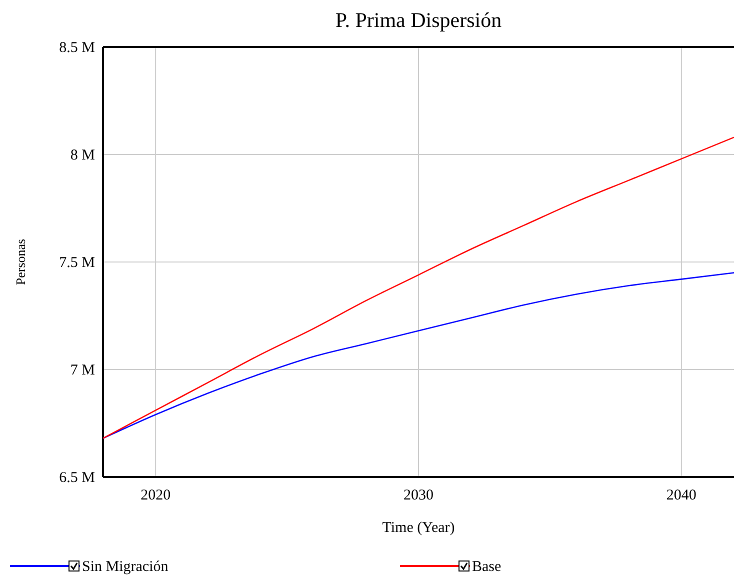 The height and width of the screenshot is (578, 735). What do you see at coordinates (125, 567) in the screenshot?
I see `legend-label: Sin Migración` at bounding box center [125, 567].